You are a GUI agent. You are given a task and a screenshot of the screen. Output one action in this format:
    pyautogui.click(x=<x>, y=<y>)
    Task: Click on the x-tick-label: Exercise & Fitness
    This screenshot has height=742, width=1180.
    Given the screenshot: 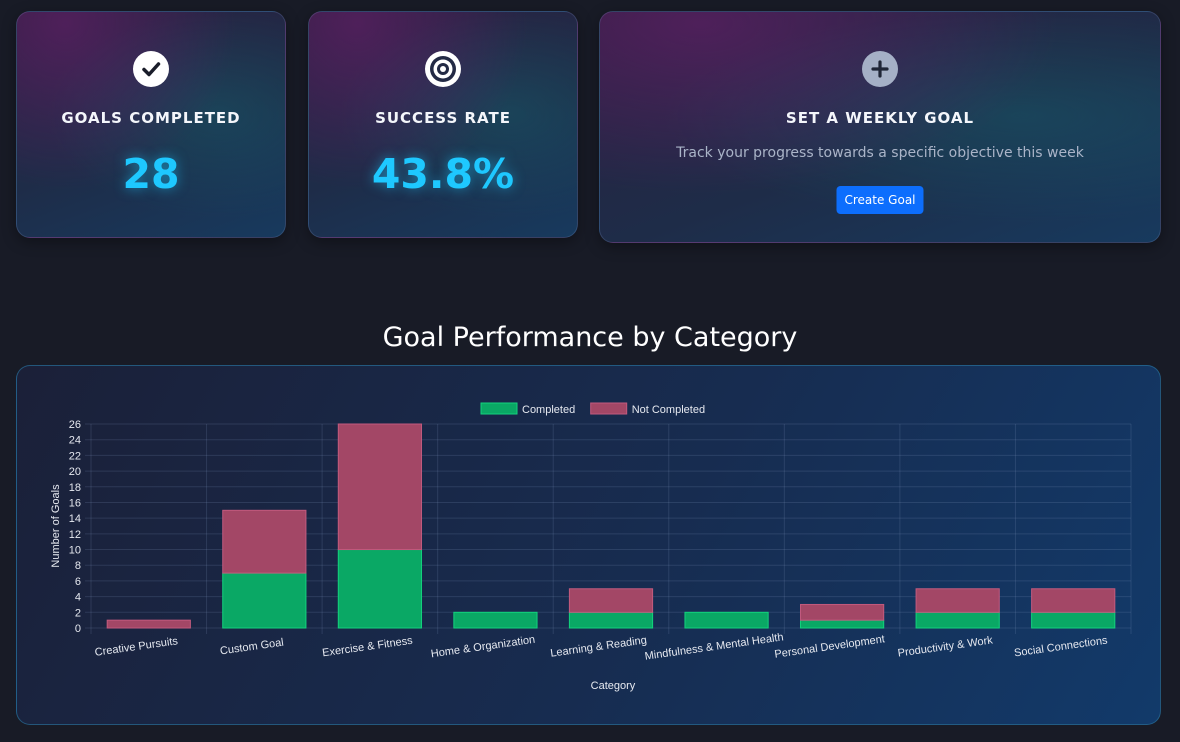 What is the action you would take?
    pyautogui.click(x=368, y=647)
    